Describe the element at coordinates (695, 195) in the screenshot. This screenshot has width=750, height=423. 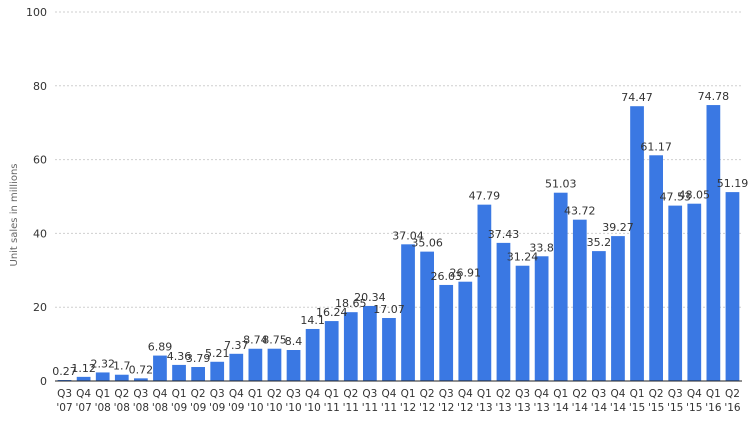
I see `data-label: 48.05` at that location.